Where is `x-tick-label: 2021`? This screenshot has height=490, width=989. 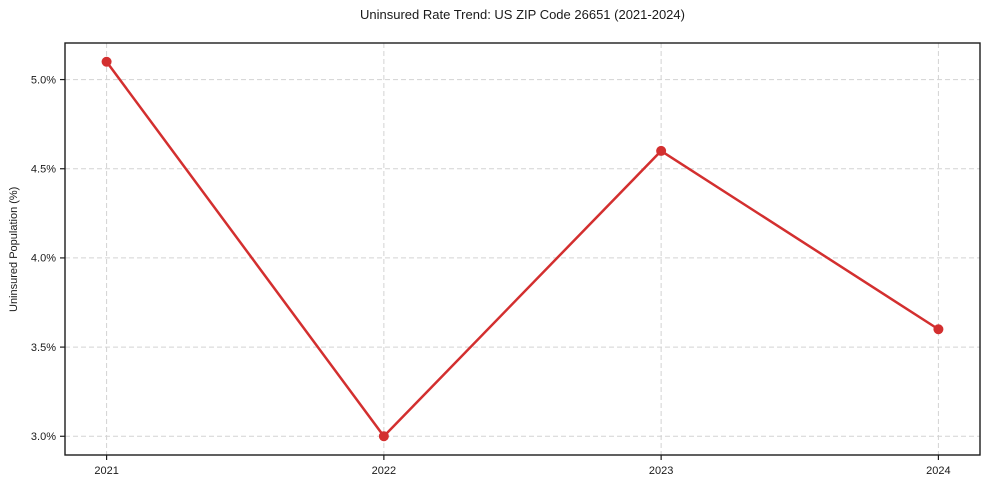
x-tick-label: 2021 is located at coordinates (106, 471).